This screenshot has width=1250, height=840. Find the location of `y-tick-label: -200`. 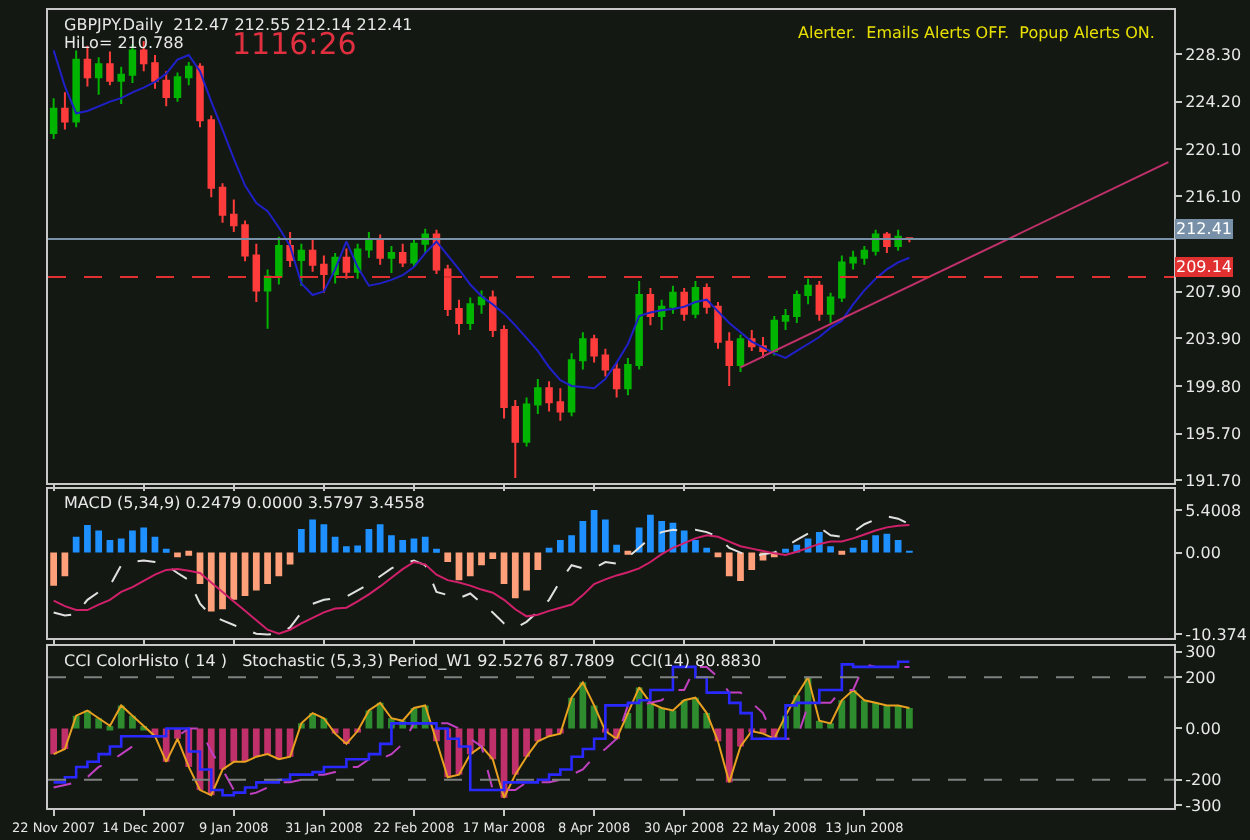

y-tick-label: -200 is located at coordinates (1203, 780).